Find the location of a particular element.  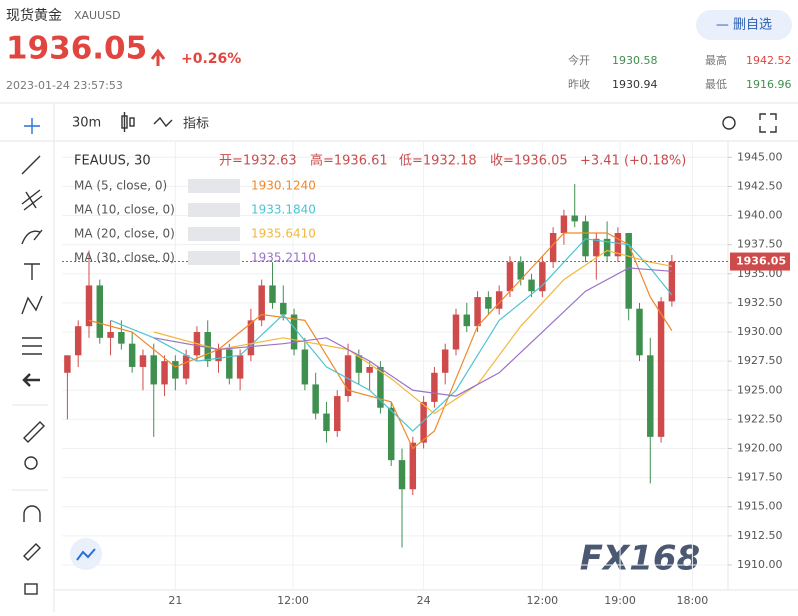

y-tick-label: 1930.00 is located at coordinates (760, 331).